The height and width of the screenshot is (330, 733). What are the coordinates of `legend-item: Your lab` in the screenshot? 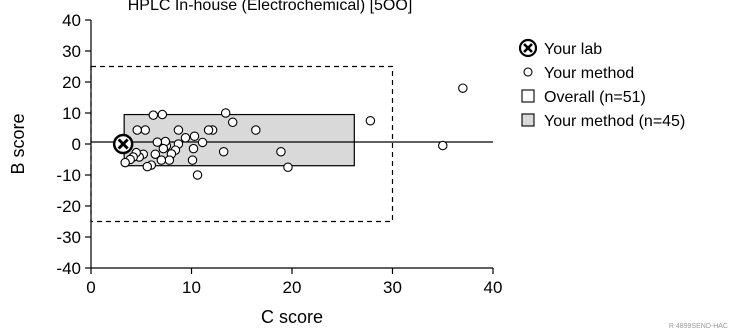 It's located at (560, 48).